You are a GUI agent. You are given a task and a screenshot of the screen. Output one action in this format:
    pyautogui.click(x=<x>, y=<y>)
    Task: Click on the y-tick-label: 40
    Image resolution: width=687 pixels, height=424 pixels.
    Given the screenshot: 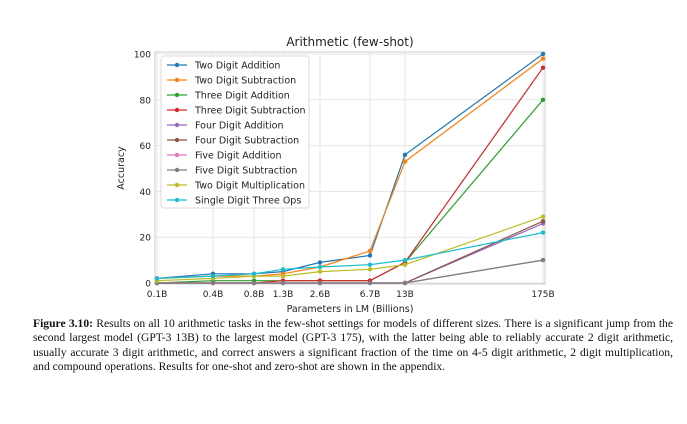 What is the action you would take?
    pyautogui.click(x=146, y=193)
    